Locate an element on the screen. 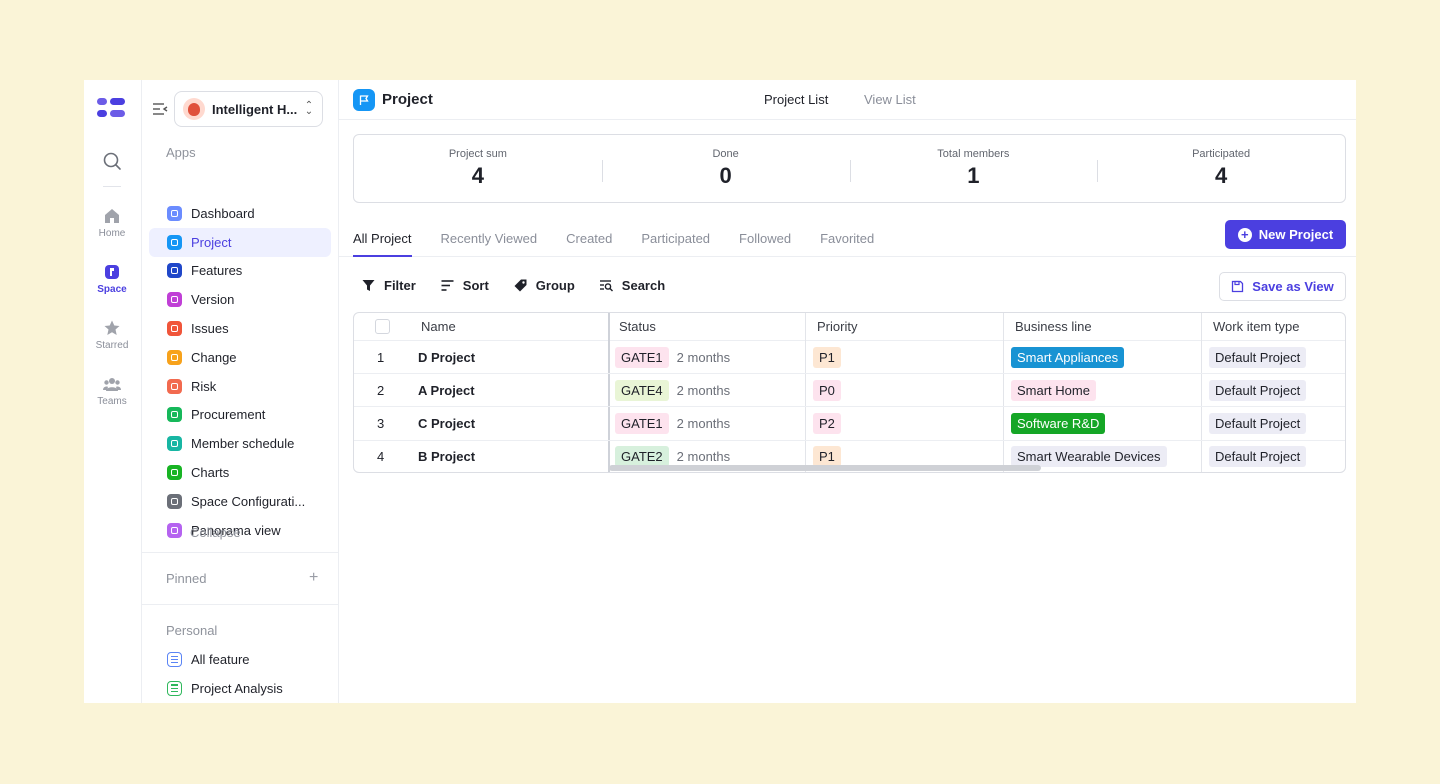 Image resolution: width=1440 pixels, height=784 pixels. business-line-cell: Smart Home is located at coordinates (1053, 390).